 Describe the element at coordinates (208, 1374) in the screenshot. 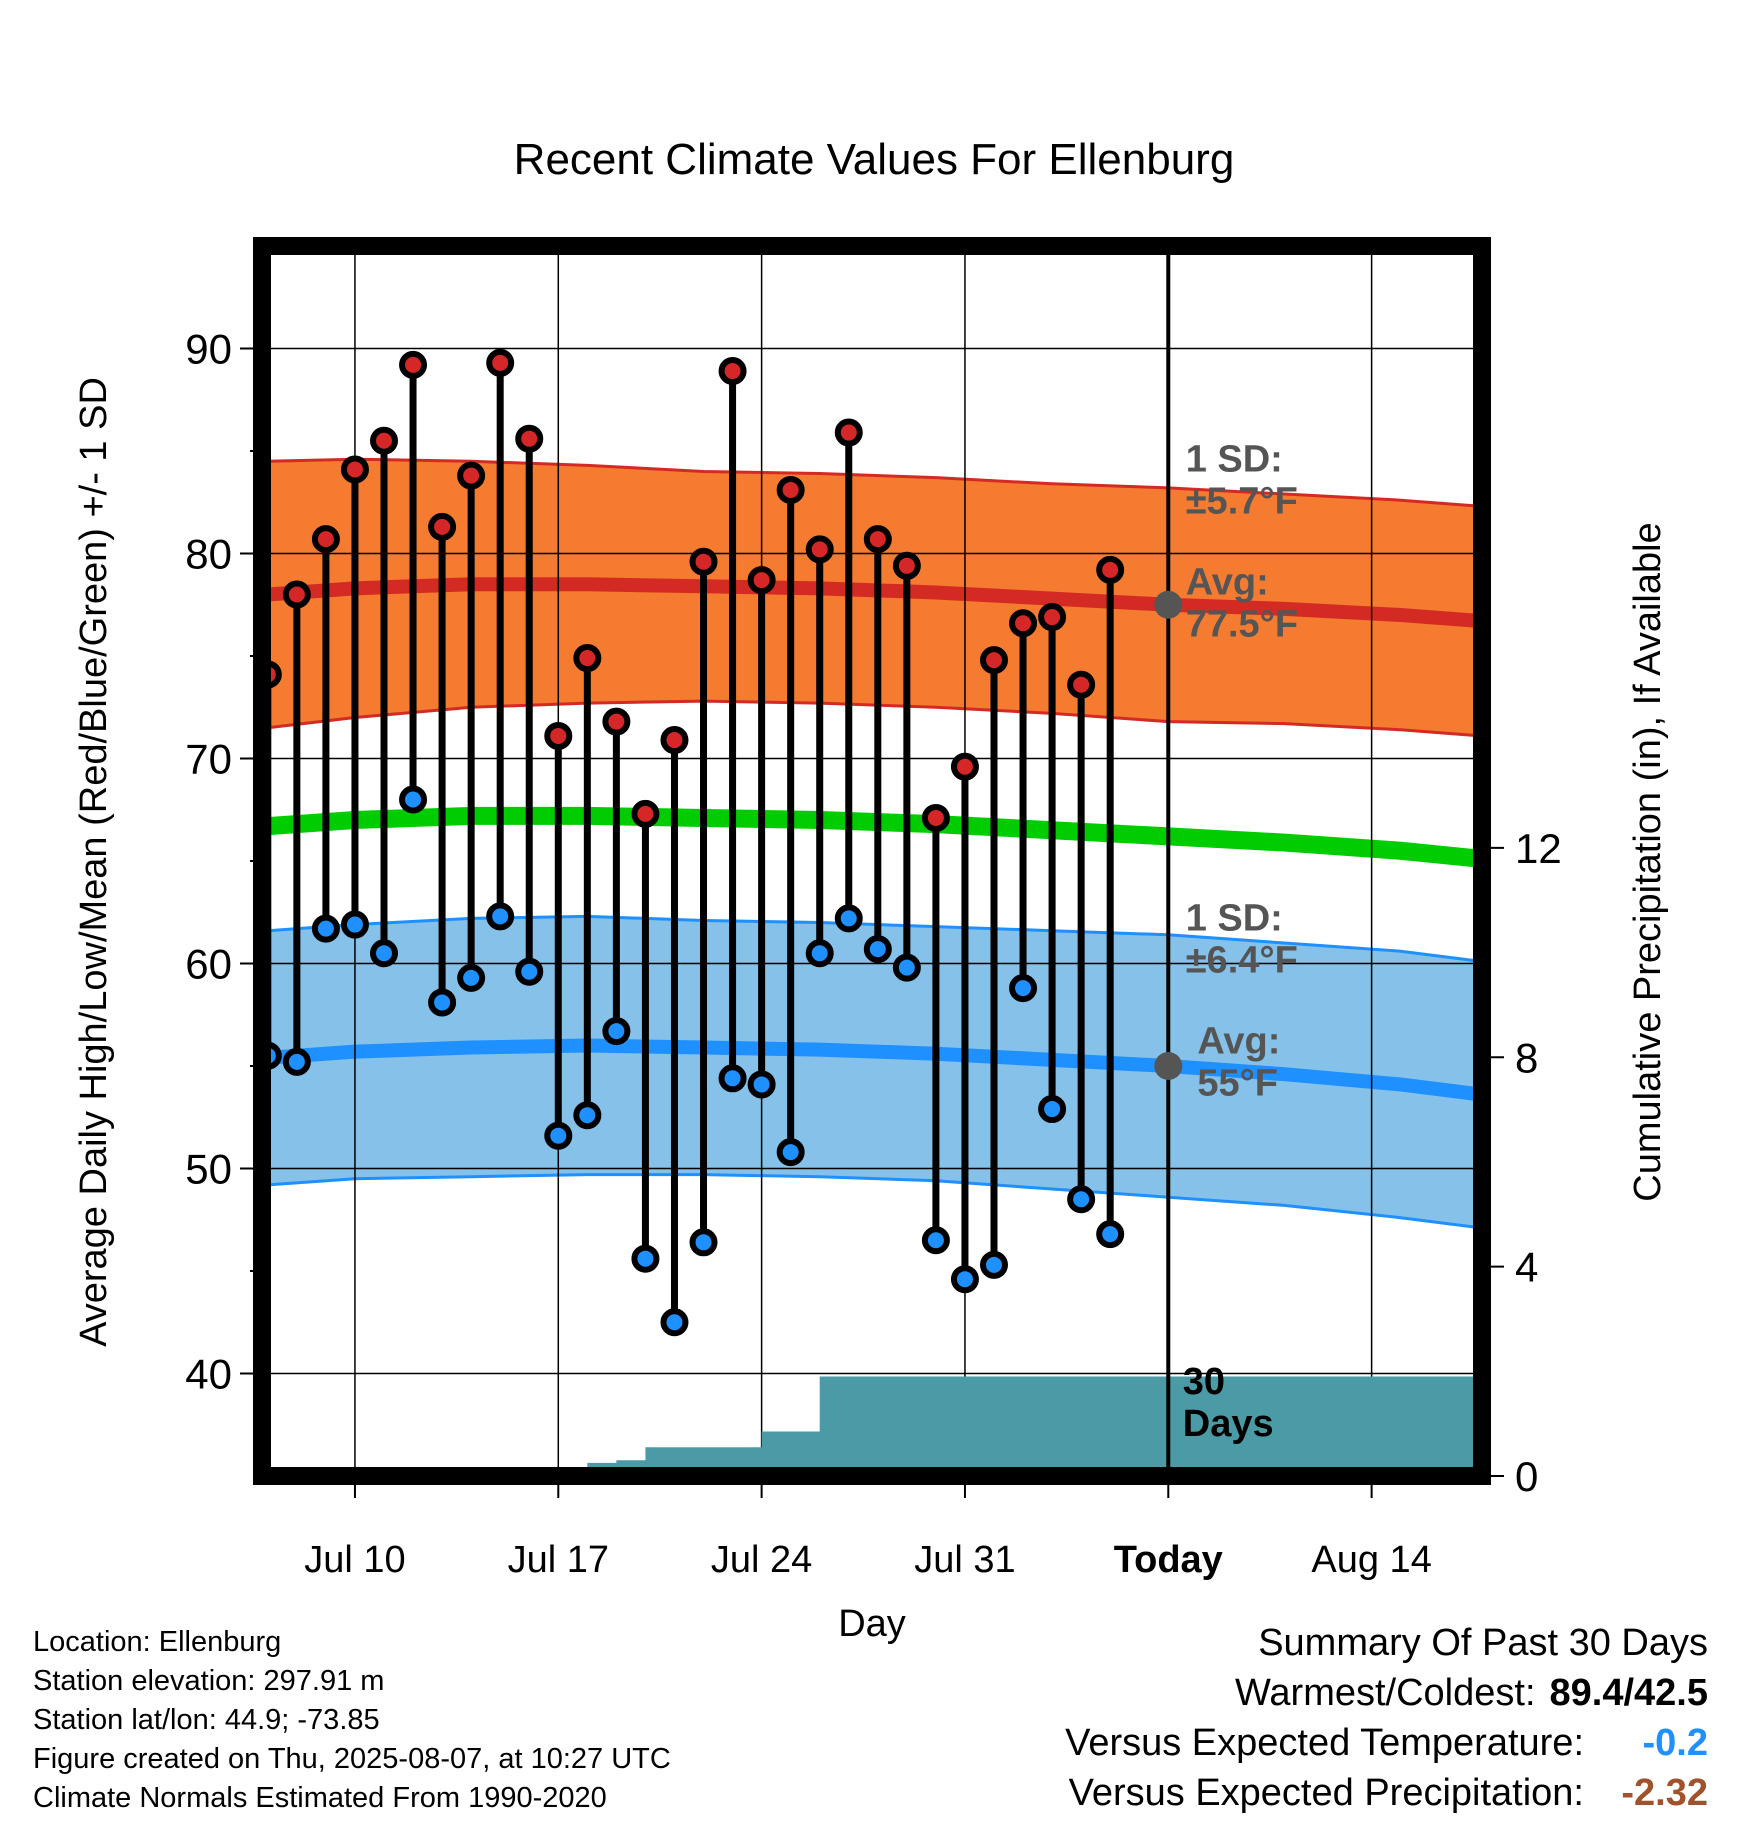

I see `y-tick-label: 40` at that location.